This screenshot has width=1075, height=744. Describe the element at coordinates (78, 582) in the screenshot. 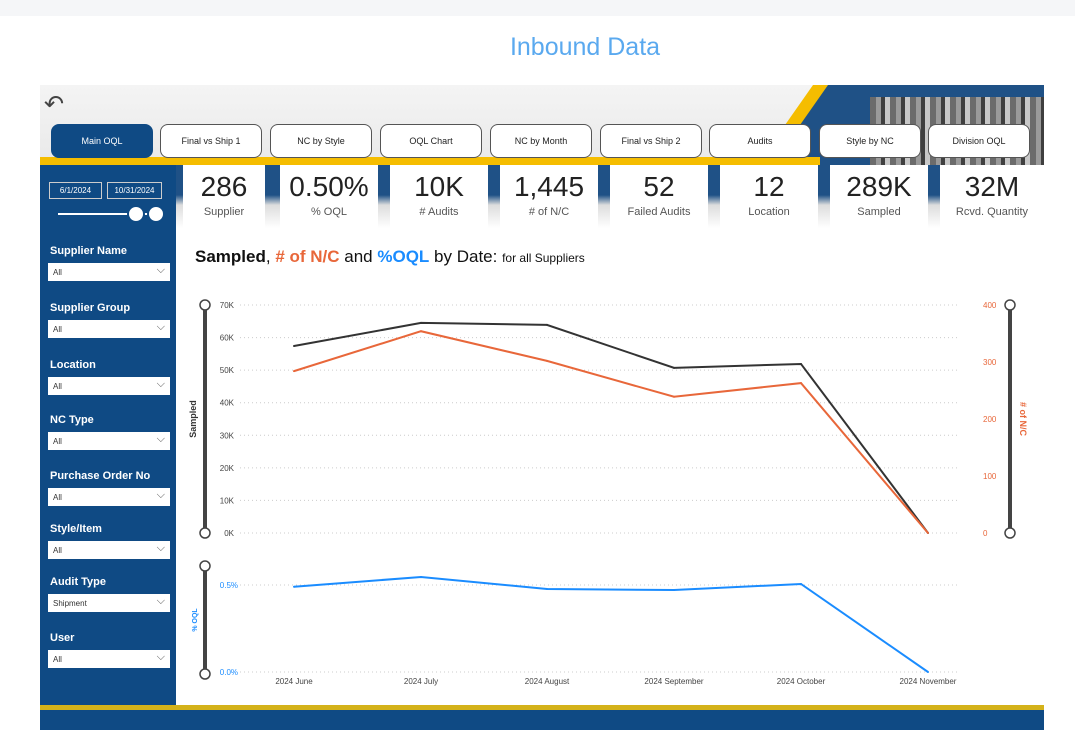

I see `filter-label: Audit Type` at that location.